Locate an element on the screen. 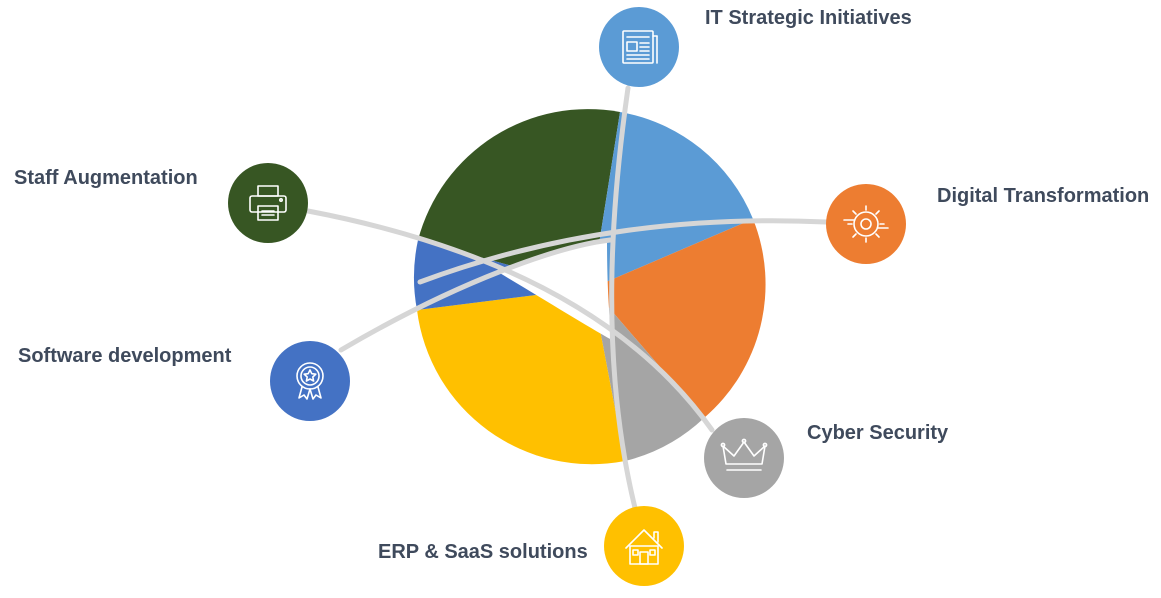 The height and width of the screenshot is (598, 1161). node-software-development is located at coordinates (310, 381).